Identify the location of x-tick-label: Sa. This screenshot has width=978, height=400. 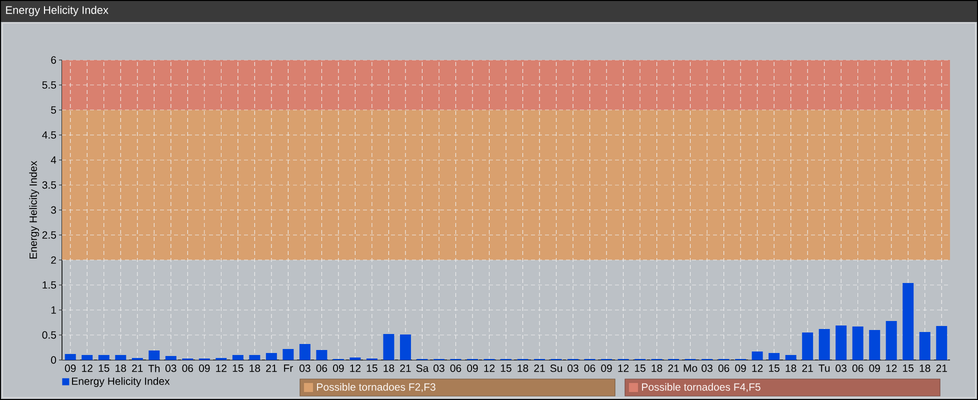
(422, 368).